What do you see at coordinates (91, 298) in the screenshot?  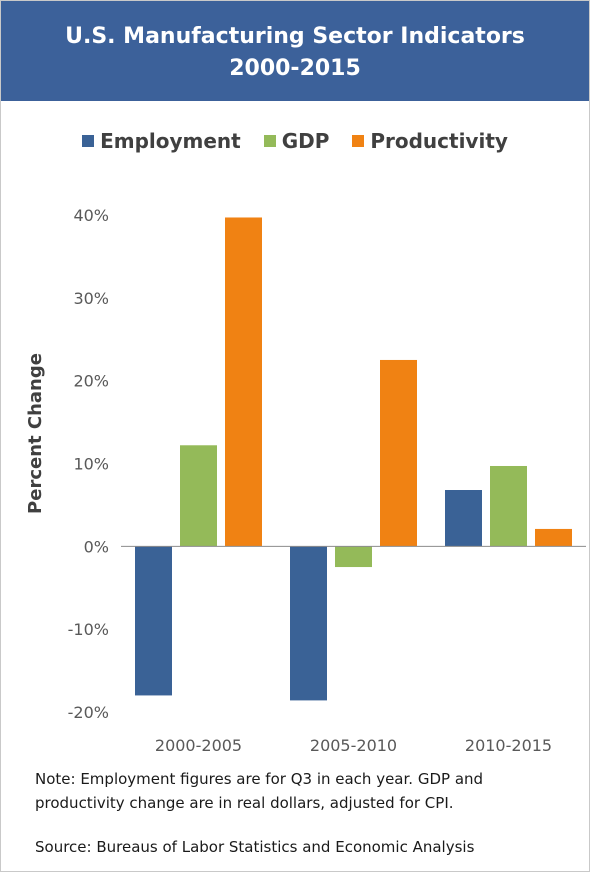 I see `y-tick-label: 30%` at bounding box center [91, 298].